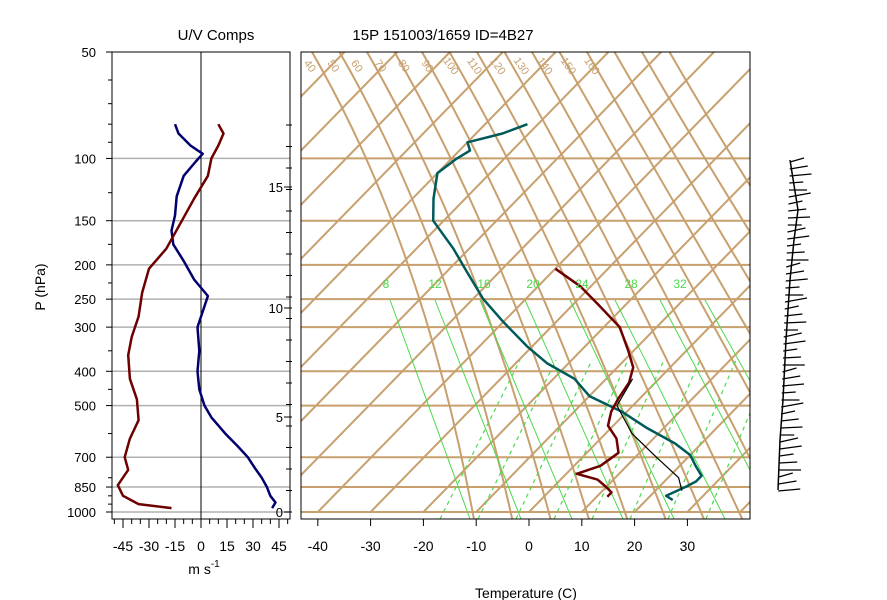  I want to click on temperature-tick-label: -10, so click(476, 546).